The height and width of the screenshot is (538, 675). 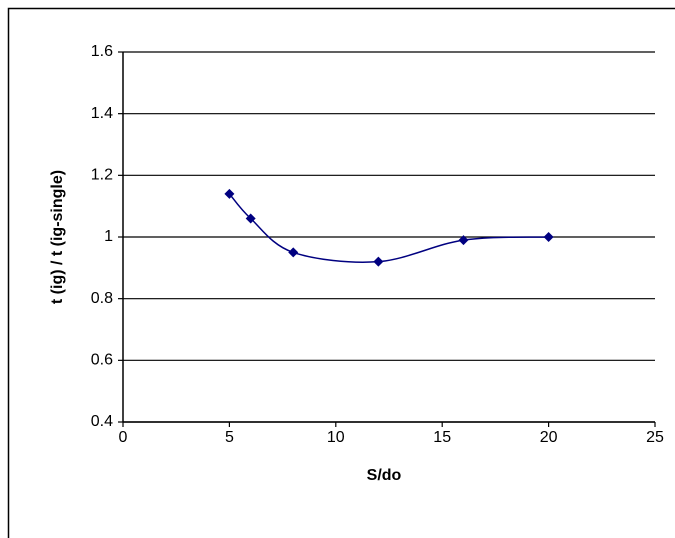 What do you see at coordinates (123, 437) in the screenshot?
I see `x-tick-label: 0` at bounding box center [123, 437].